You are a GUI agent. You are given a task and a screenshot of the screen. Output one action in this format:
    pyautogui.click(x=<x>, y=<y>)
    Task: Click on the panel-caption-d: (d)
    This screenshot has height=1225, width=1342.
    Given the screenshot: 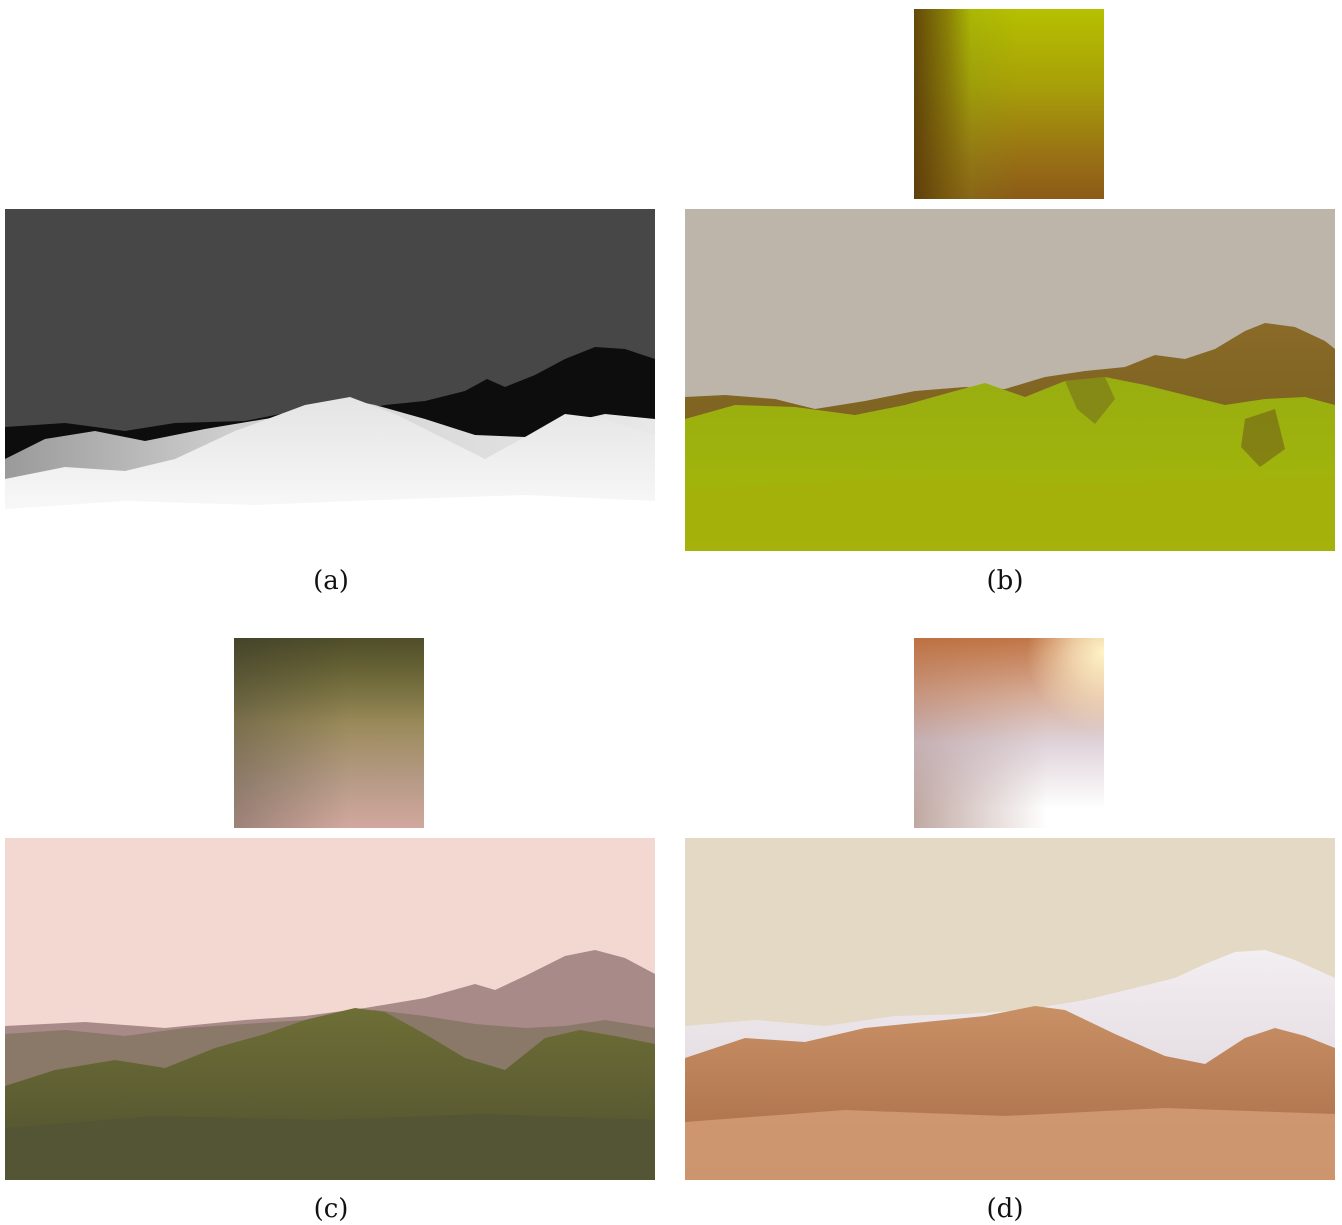 What is the action you would take?
    pyautogui.click(x=1005, y=1209)
    